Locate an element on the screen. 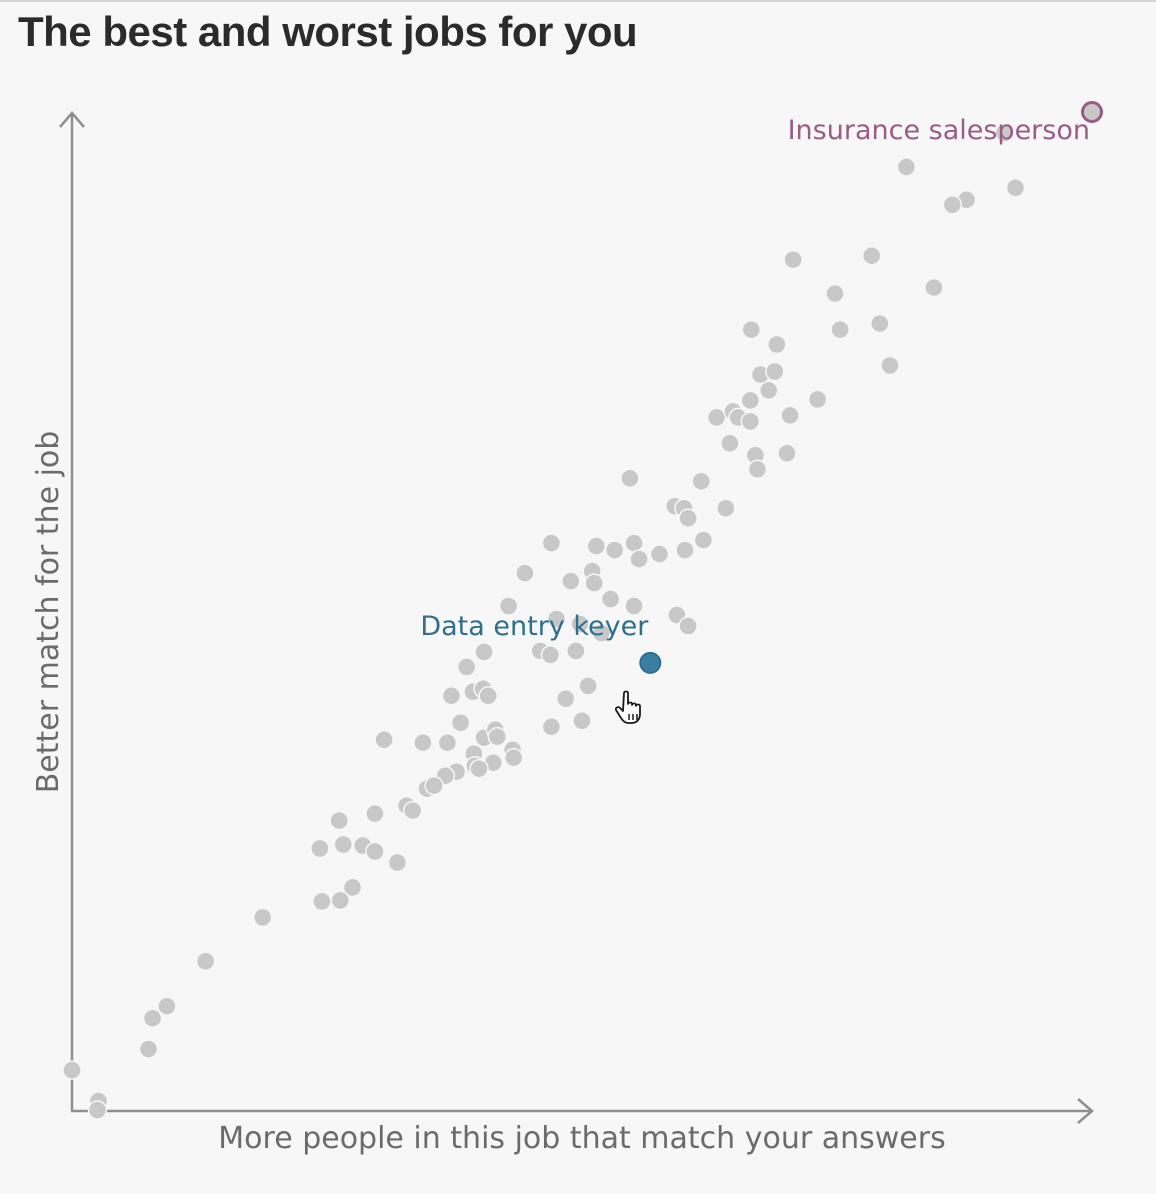 The width and height of the screenshot is (1156, 1194). highlight-point-best is located at coordinates (1092, 112).